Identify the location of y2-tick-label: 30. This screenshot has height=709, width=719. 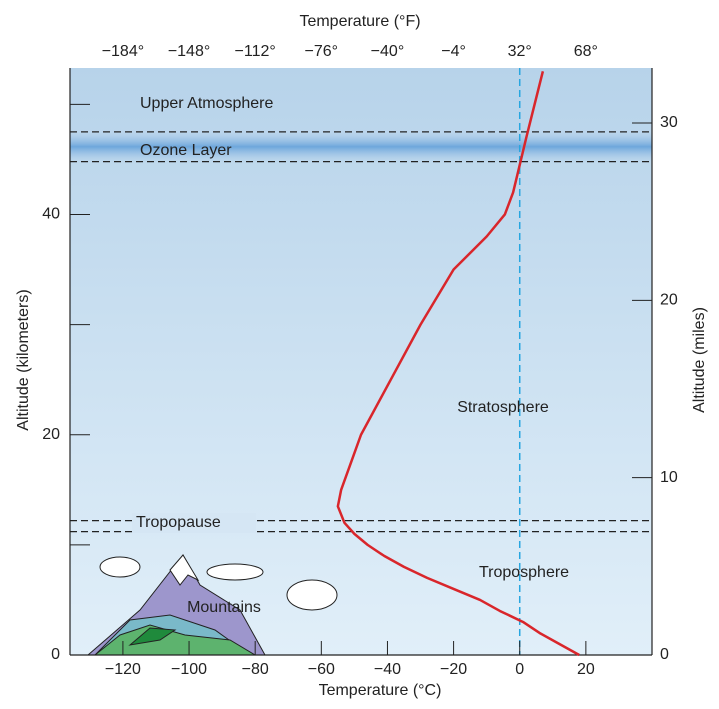
(669, 122).